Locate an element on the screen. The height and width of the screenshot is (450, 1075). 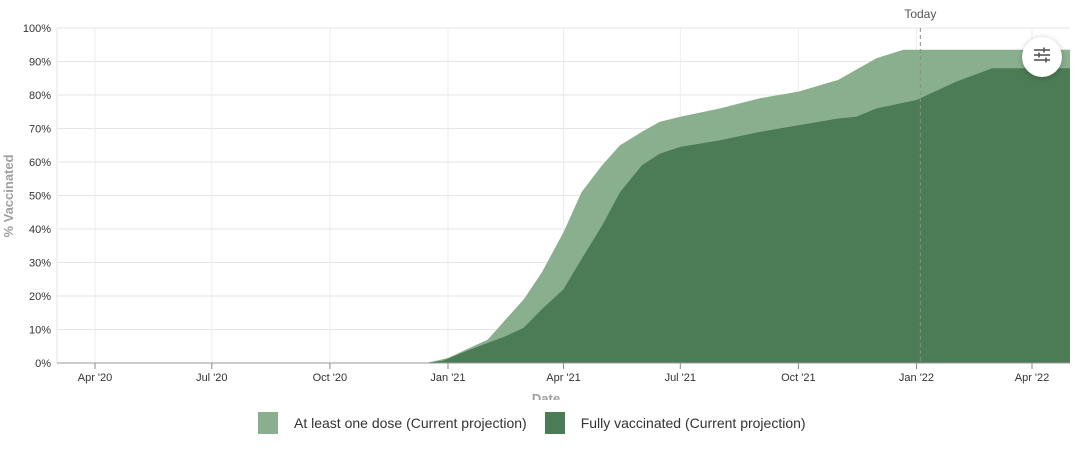
legend-swatch-first-dose is located at coordinates (268, 423).